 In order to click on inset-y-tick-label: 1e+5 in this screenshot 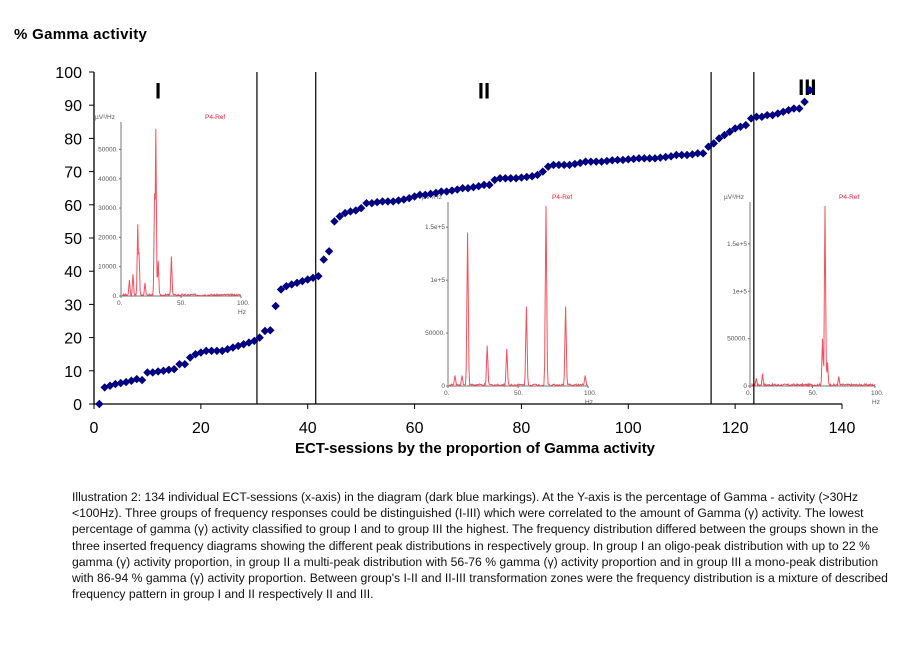, I will do `click(437, 280)`.